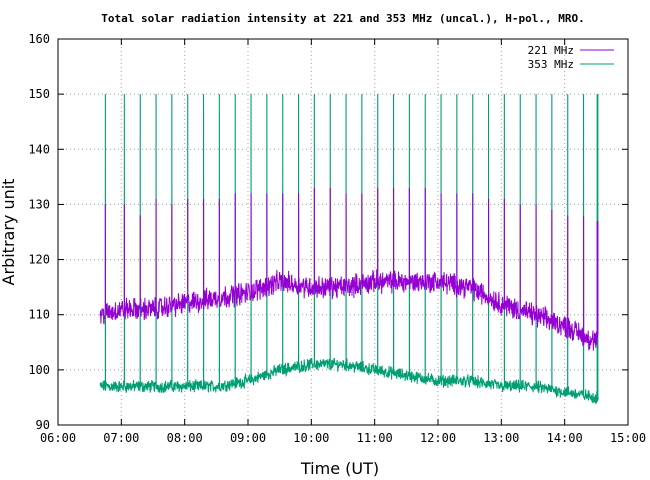 This screenshot has height=480, width=650. What do you see at coordinates (58, 438) in the screenshot?
I see `x-tick-label: 06:00` at bounding box center [58, 438].